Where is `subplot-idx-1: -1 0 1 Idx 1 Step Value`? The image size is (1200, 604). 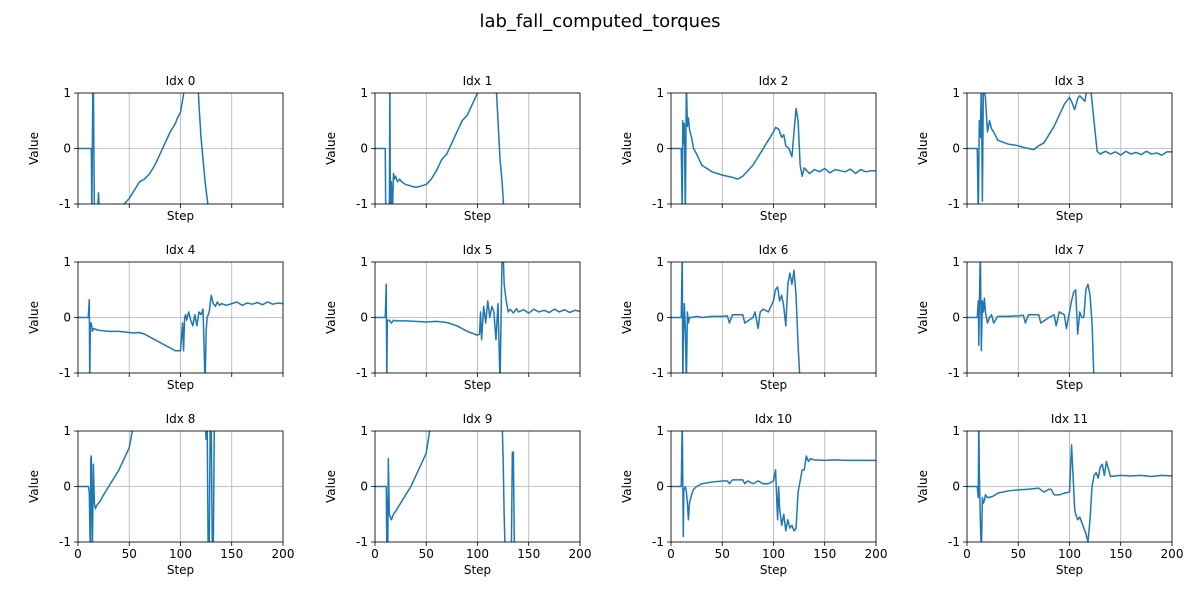 subplot-idx-1: -1 0 1 Idx 1 Step Value is located at coordinates (452, 148).